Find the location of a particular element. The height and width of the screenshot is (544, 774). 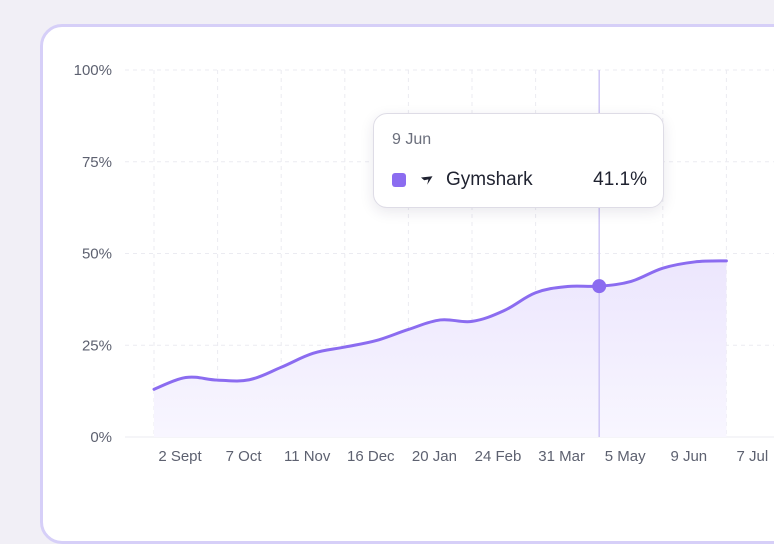

tooltip: 9 Jun Gymshark 41.1% is located at coordinates (518, 160).